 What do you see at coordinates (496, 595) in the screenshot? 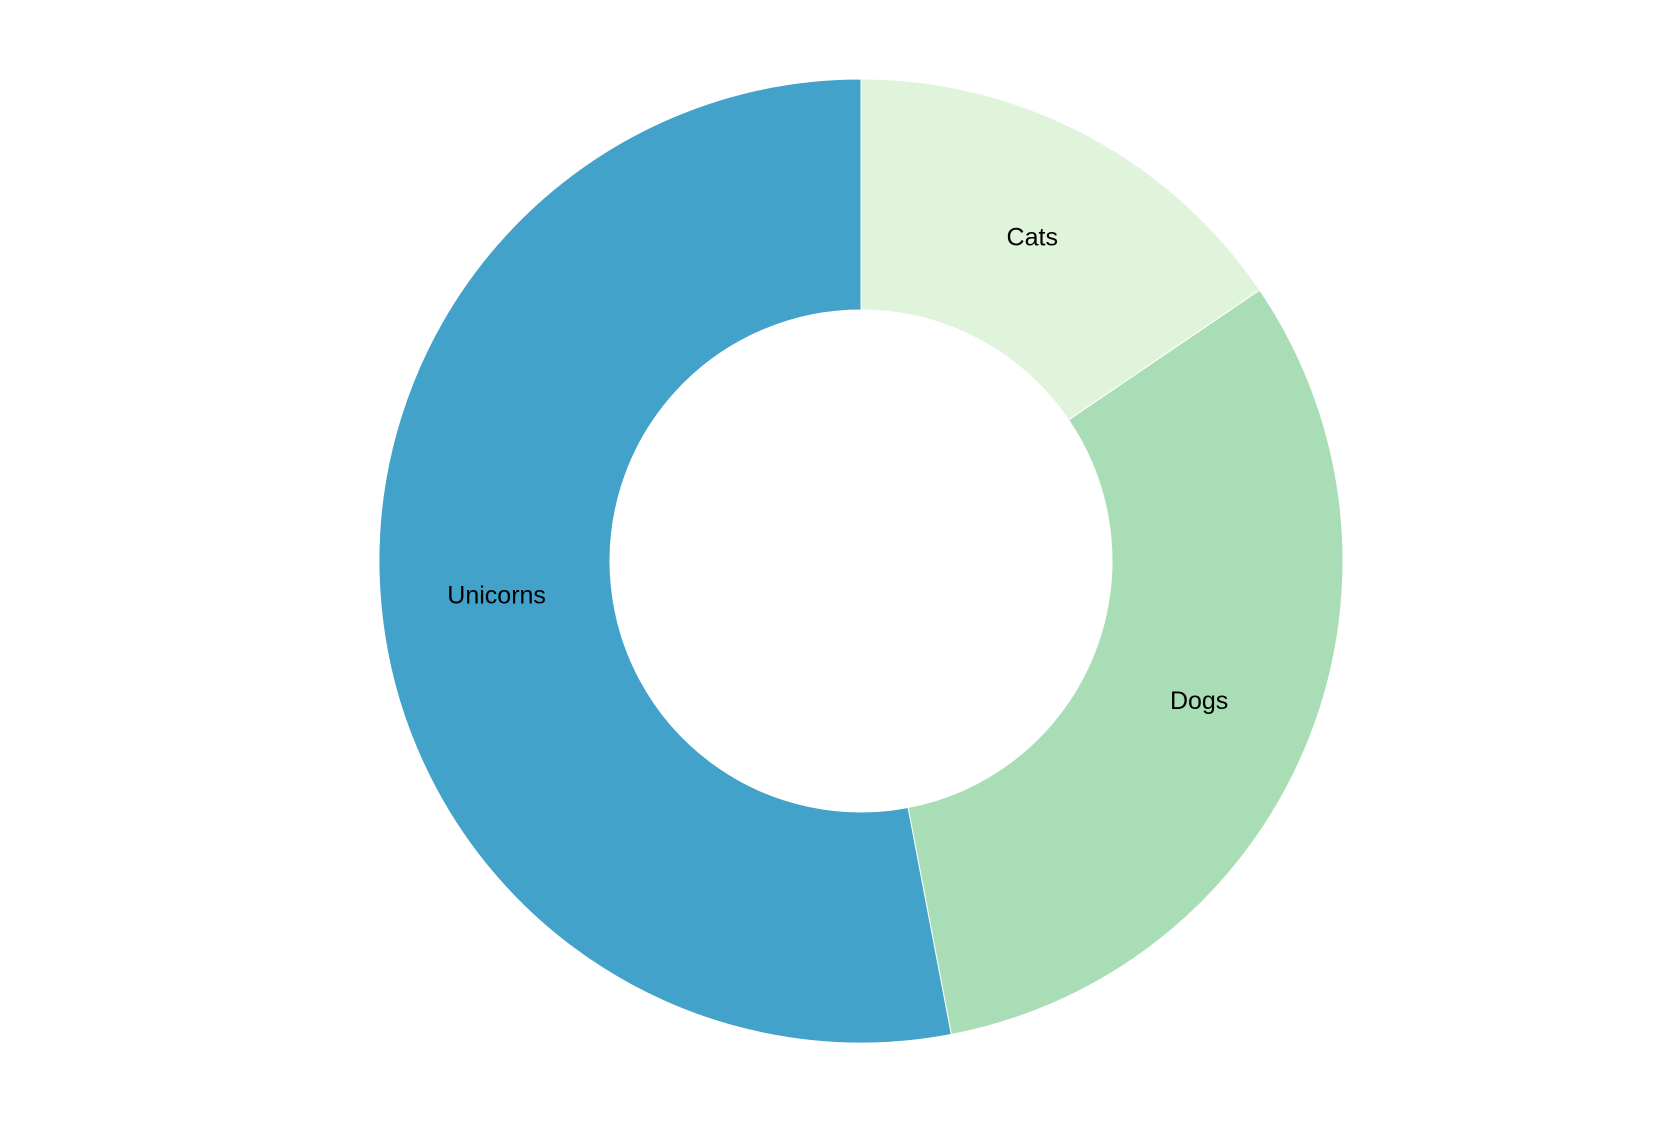
I see `slice-label-unicorns: Unicorns` at bounding box center [496, 595].